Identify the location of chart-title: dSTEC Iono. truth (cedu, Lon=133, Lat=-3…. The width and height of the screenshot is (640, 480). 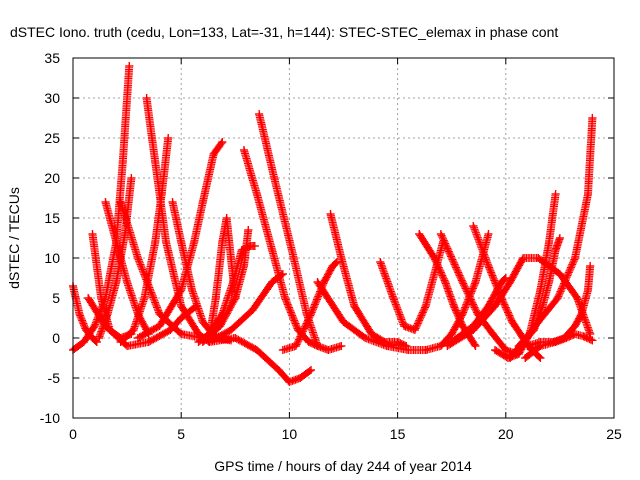
(284, 32).